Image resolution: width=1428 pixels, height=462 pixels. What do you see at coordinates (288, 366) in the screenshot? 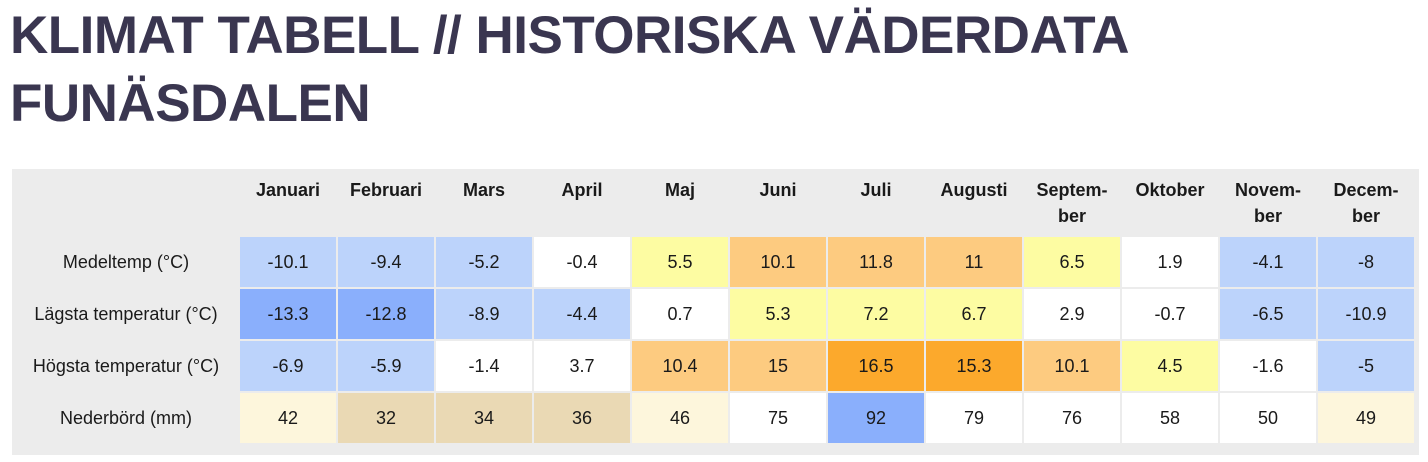
I see `table-cell: -6.9` at bounding box center [288, 366].